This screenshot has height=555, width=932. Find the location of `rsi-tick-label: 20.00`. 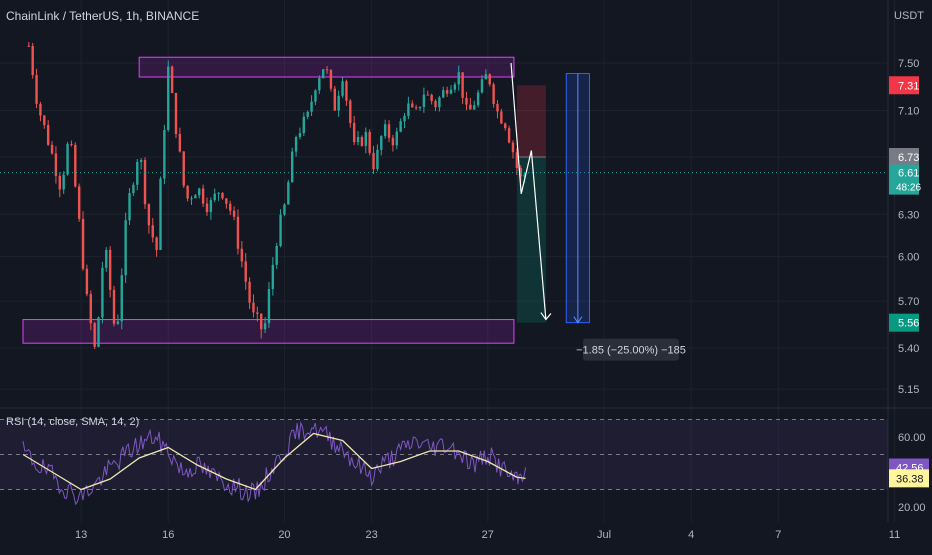

rsi-tick-label: 20.00 is located at coordinates (912, 508).